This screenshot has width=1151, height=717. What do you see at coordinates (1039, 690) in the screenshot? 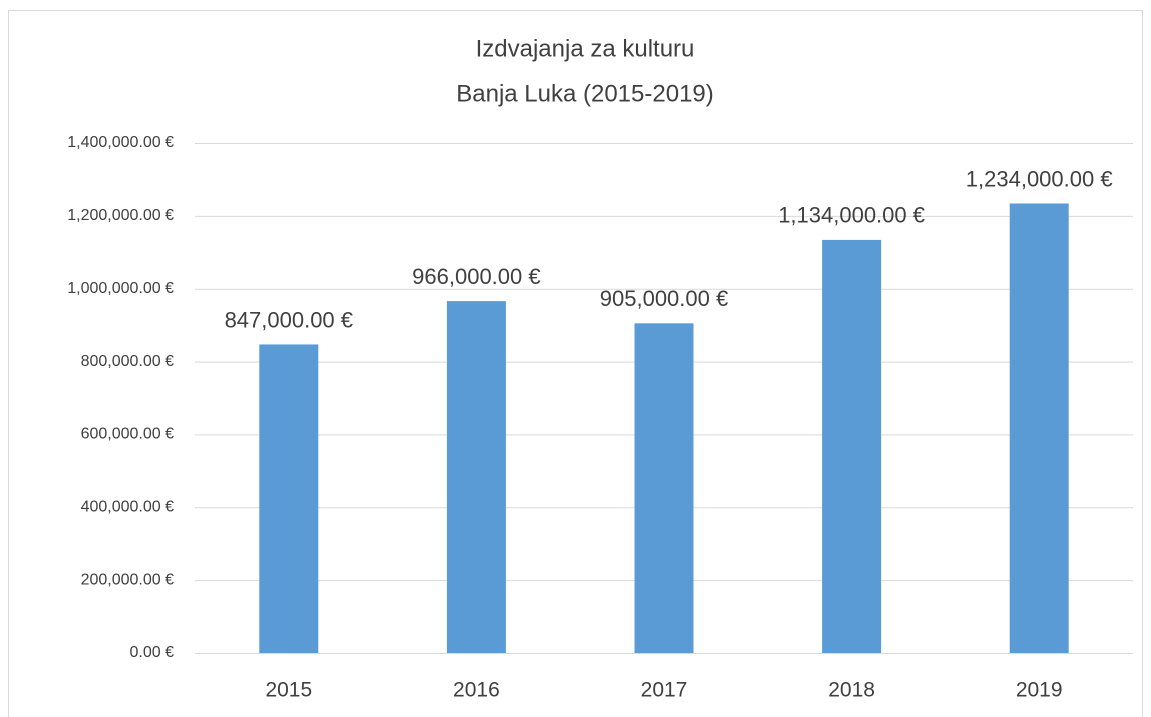
I see `x-tick-label: 2019` at bounding box center [1039, 690].